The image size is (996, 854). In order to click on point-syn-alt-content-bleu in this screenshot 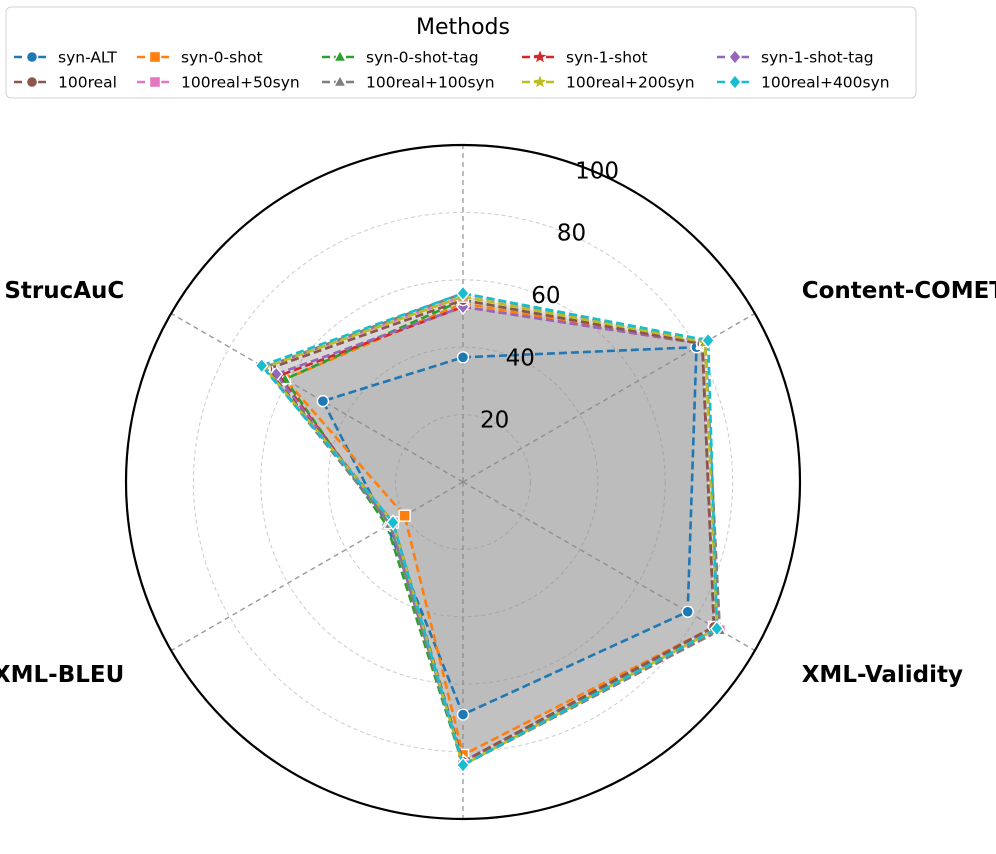, I will do `click(463, 357)`.